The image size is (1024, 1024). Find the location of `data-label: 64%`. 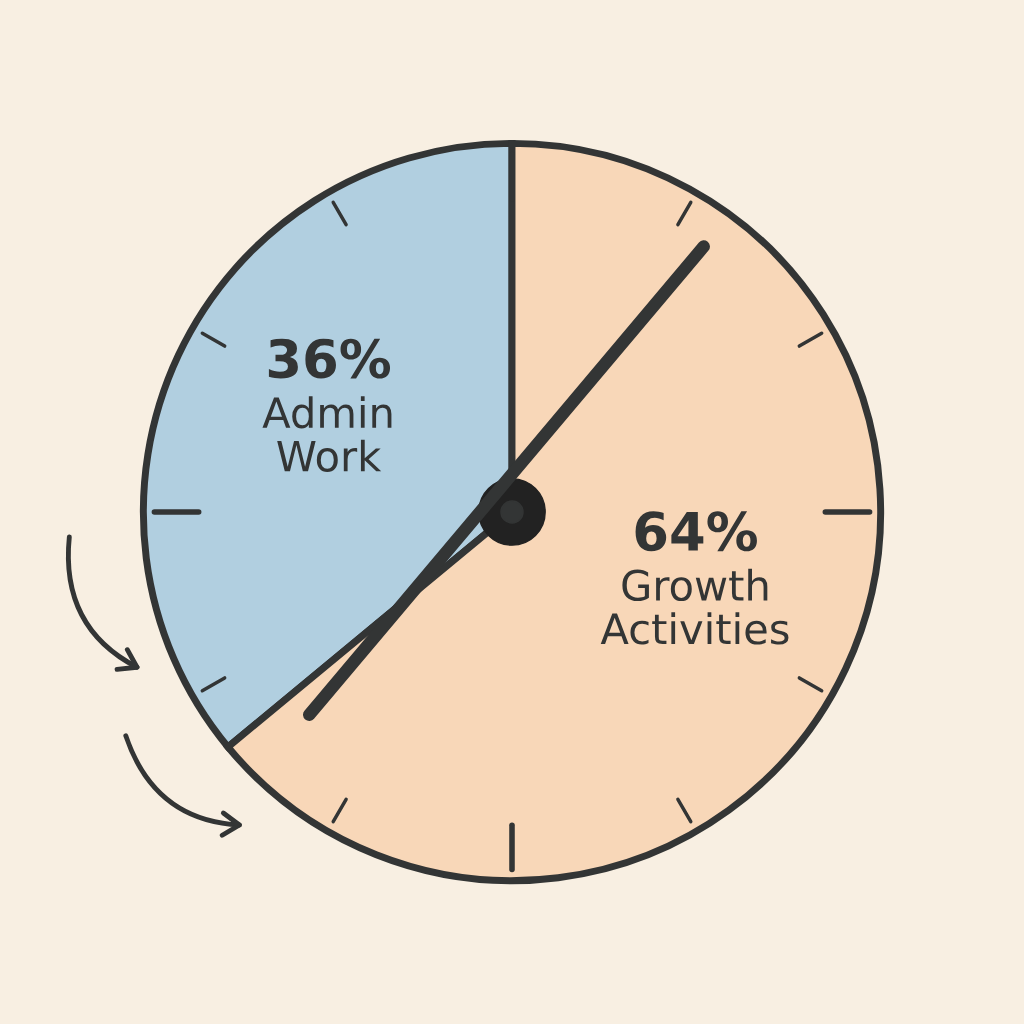

data-label: 64% is located at coordinates (696, 531).